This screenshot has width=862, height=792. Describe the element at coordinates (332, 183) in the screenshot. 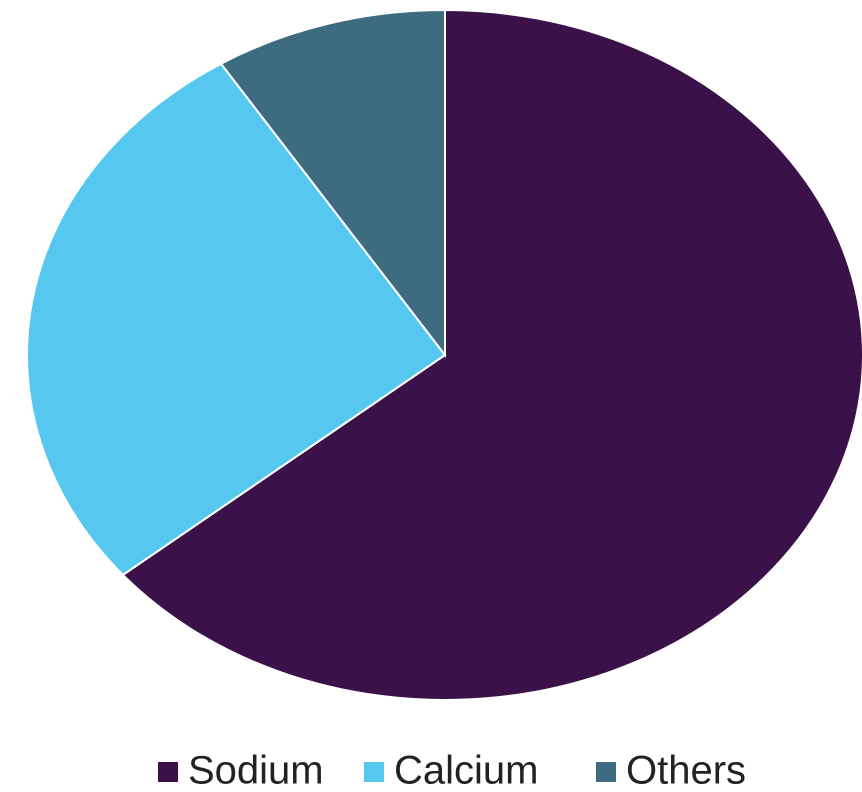

I see `pie-slice` at that location.